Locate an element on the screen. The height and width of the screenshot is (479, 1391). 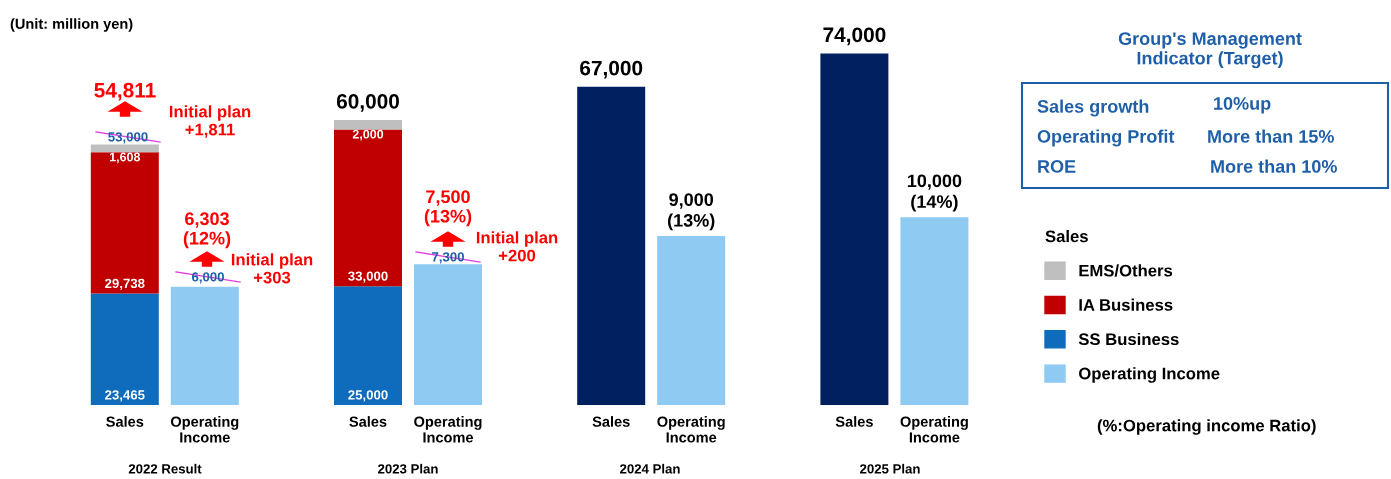
annotation: 7,500 (13%) is located at coordinates (448, 208).